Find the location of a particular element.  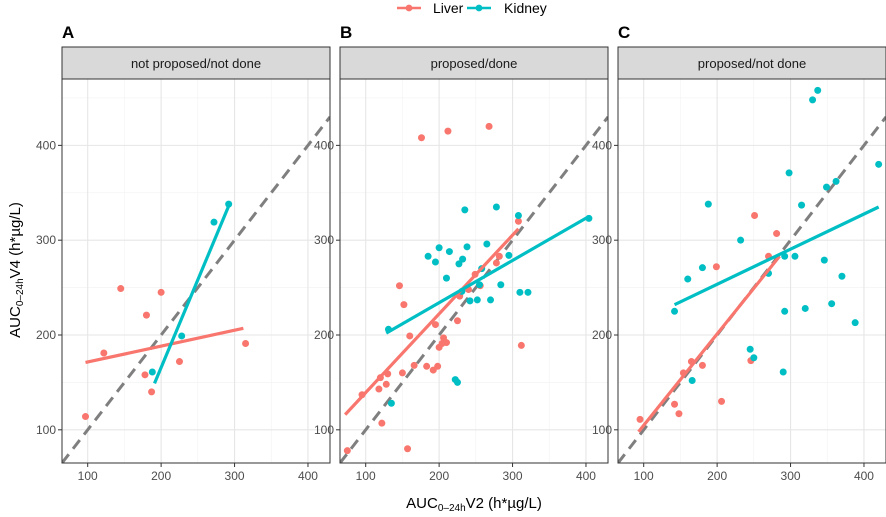

strip-background is located at coordinates (751, 63).